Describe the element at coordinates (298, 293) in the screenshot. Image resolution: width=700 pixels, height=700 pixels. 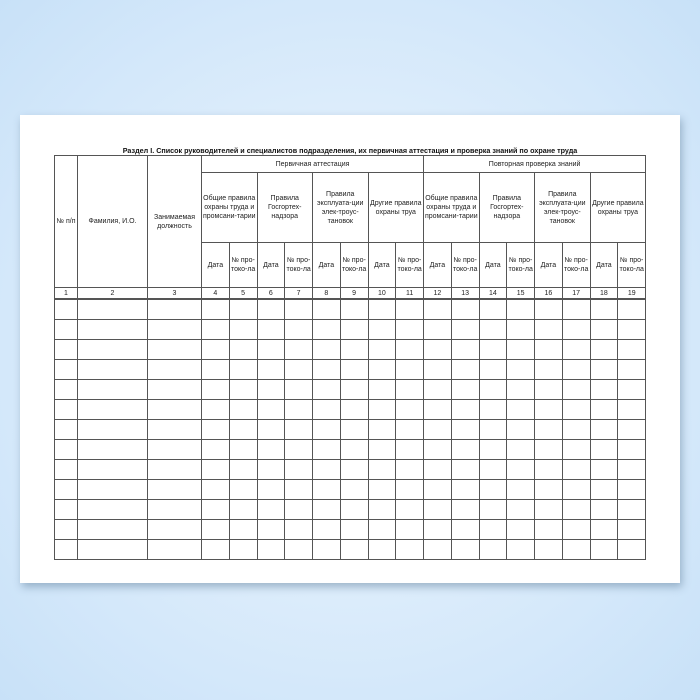
I see `column-number: 7` at that location.